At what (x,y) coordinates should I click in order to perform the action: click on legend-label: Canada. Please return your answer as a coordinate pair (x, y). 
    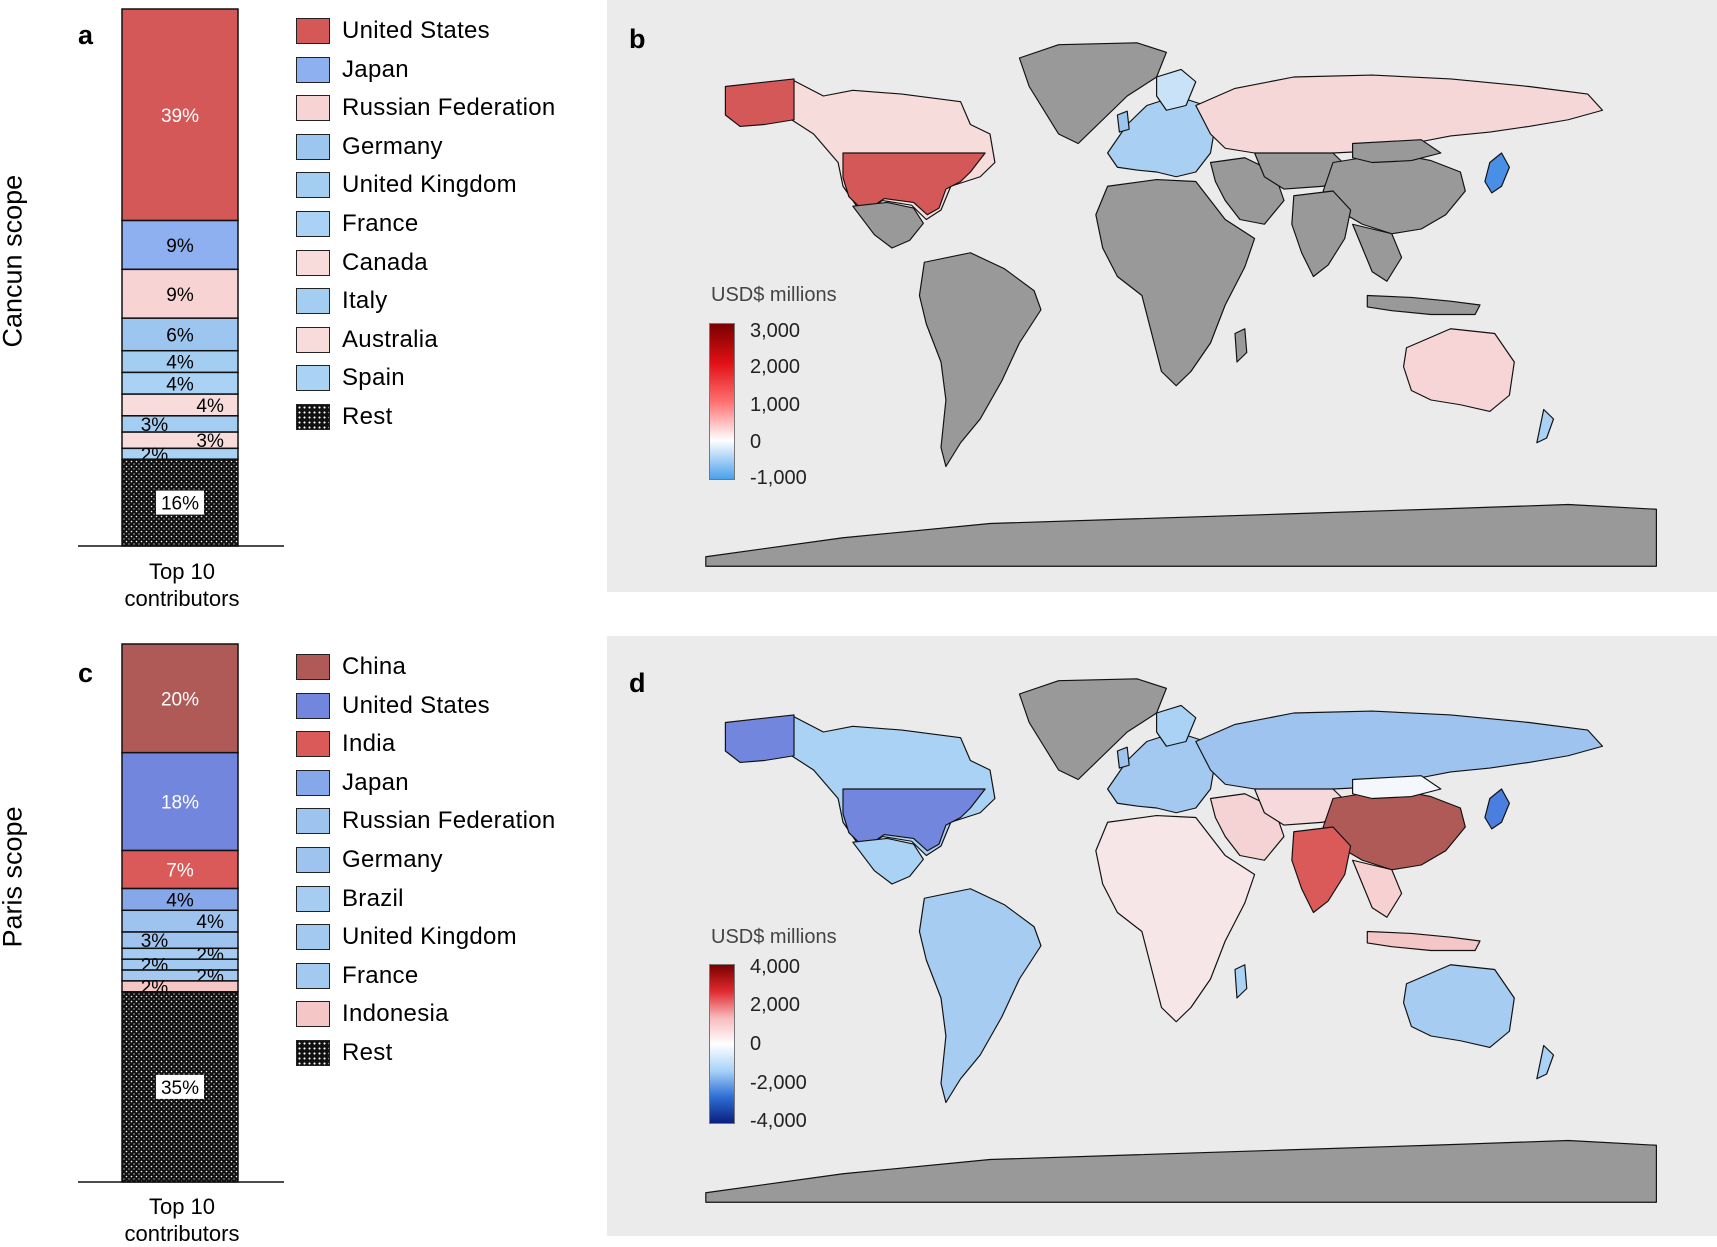
    Looking at the image, I should click on (385, 262).